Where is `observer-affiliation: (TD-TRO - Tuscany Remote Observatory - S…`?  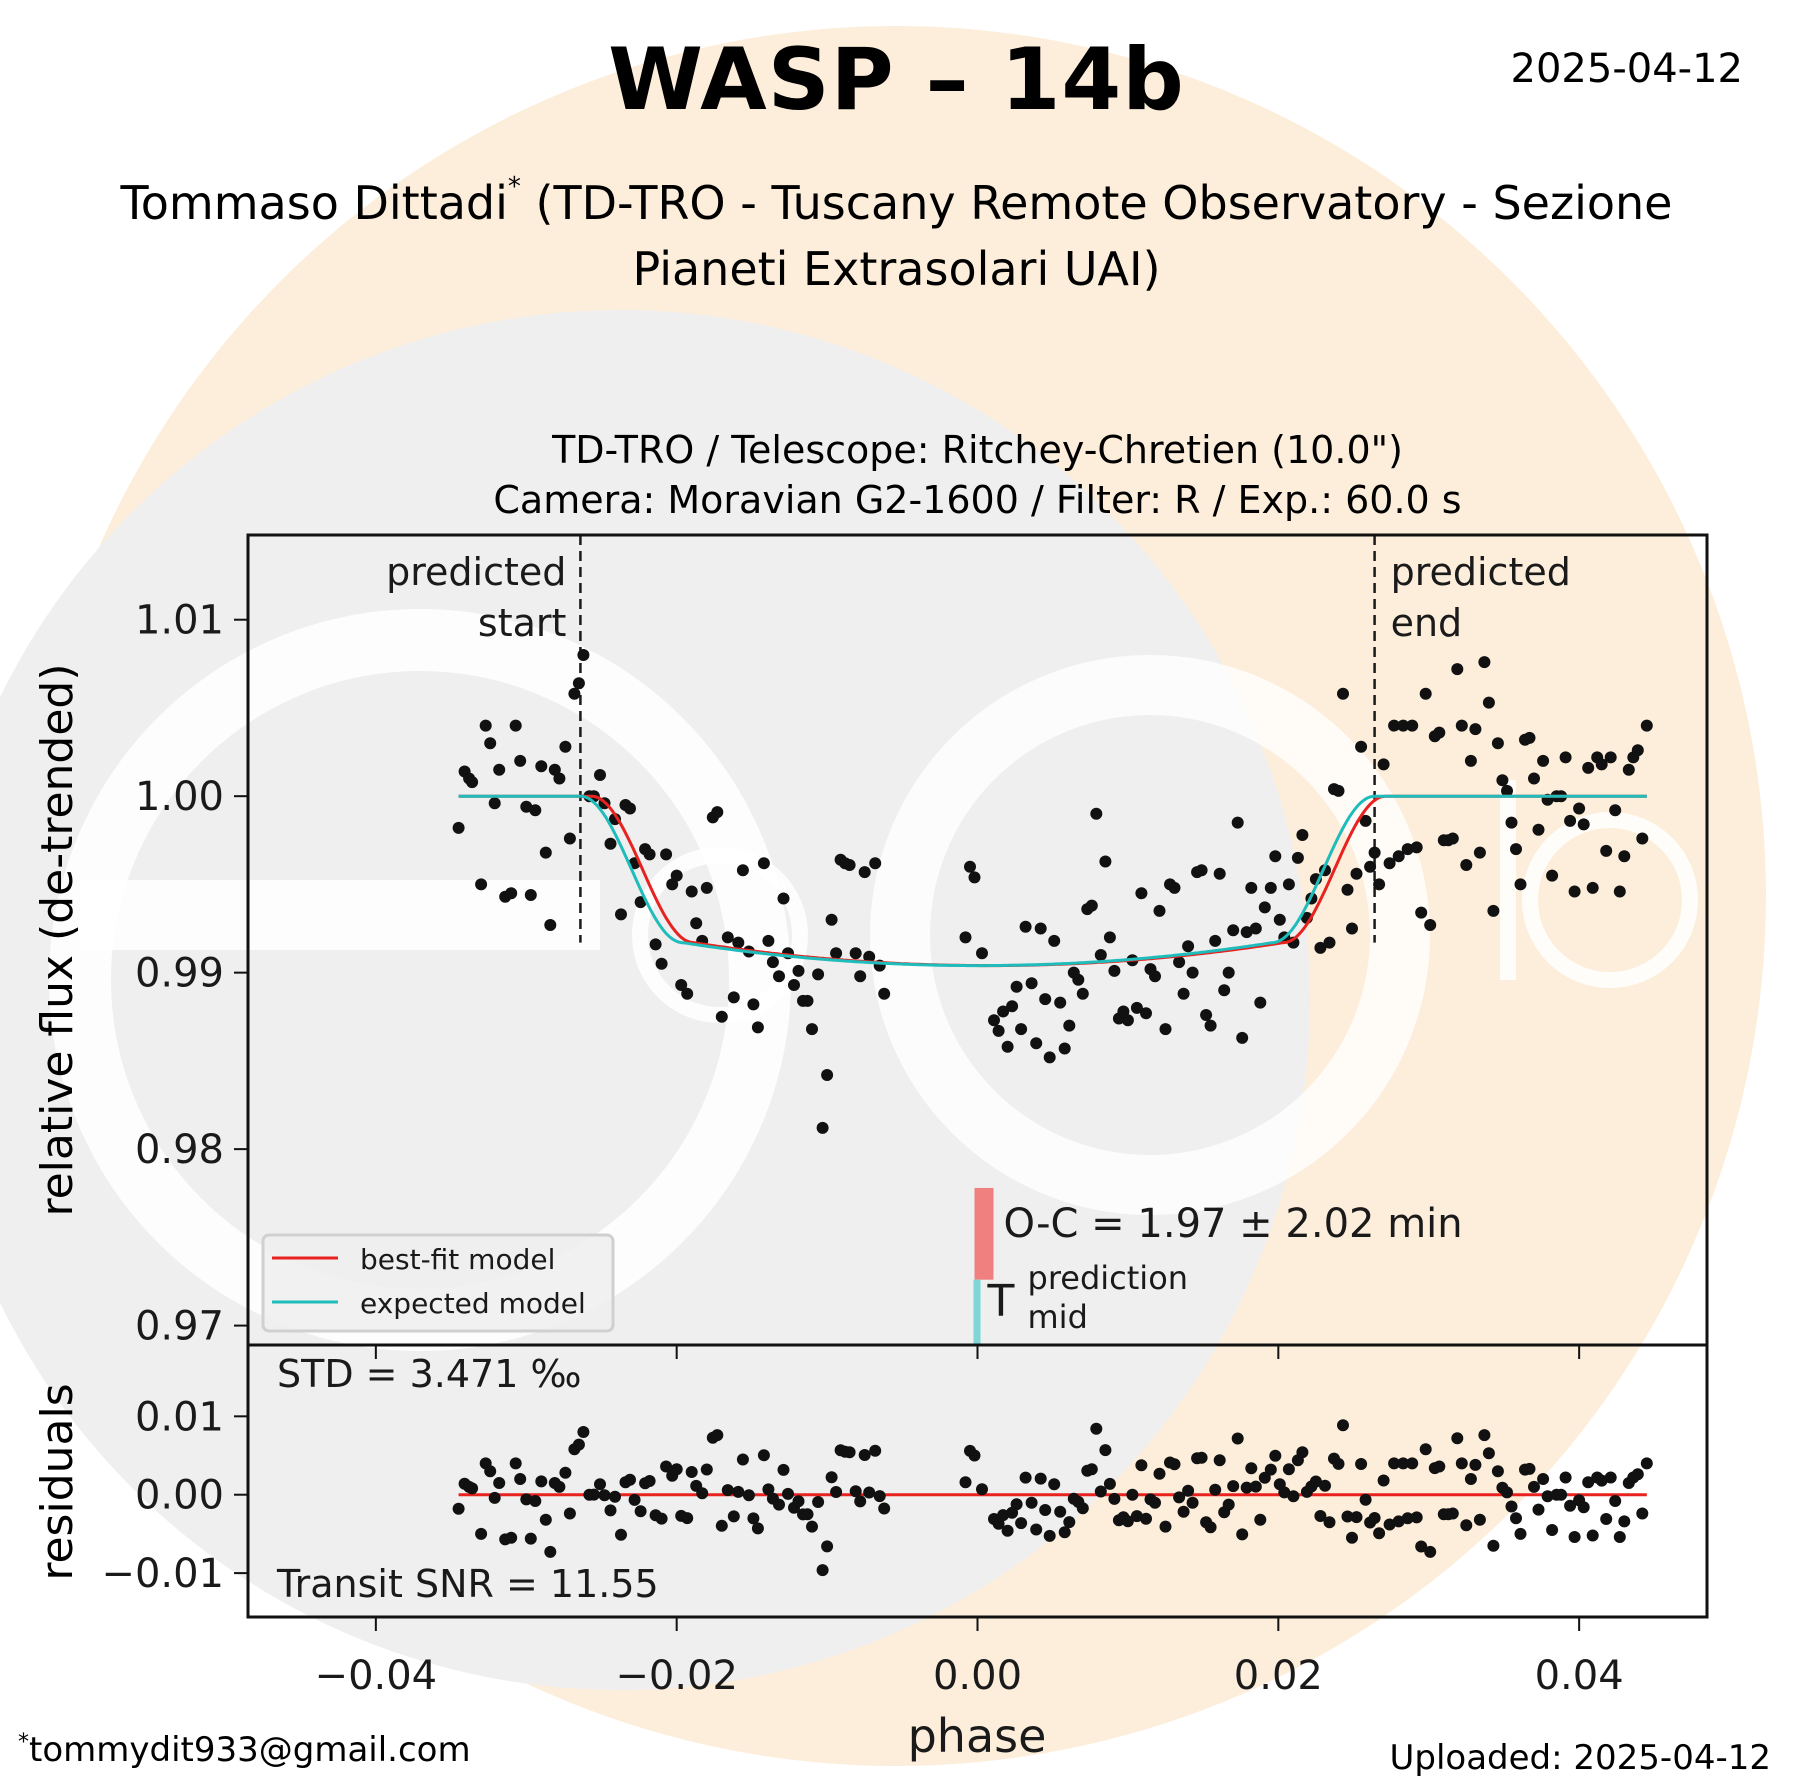
observer-affiliation: (TD-TRO - Tuscany Remote Observatory - S… is located at coordinates (1104, 203).